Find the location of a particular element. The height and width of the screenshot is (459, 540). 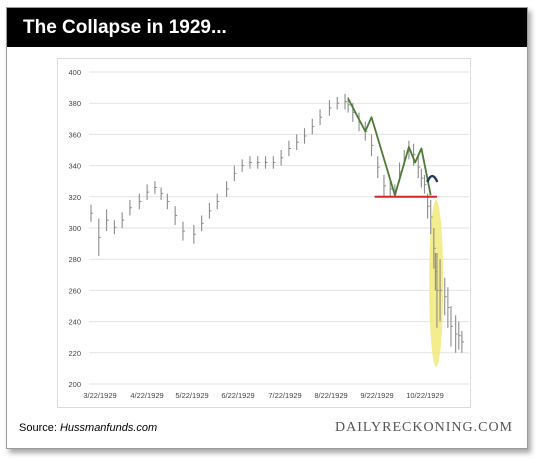

x-tick-label: 8/22/1929 is located at coordinates (330, 395).